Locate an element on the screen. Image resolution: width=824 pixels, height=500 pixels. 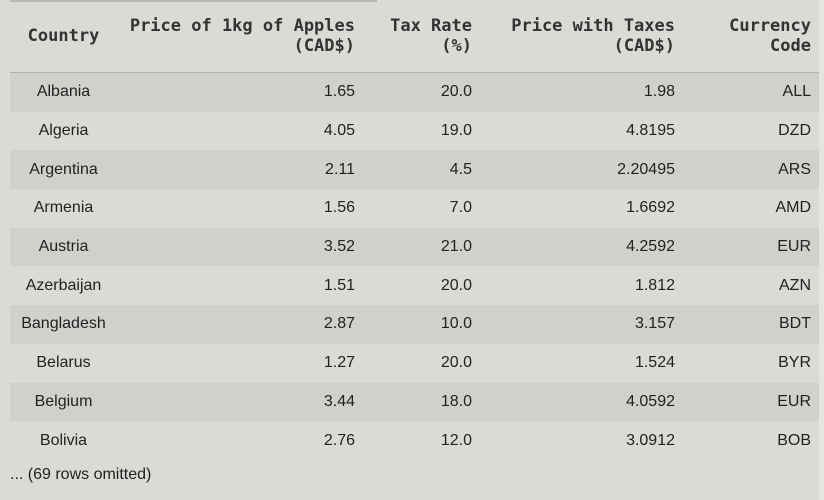
cell-country: Argentina is located at coordinates (63, 169).